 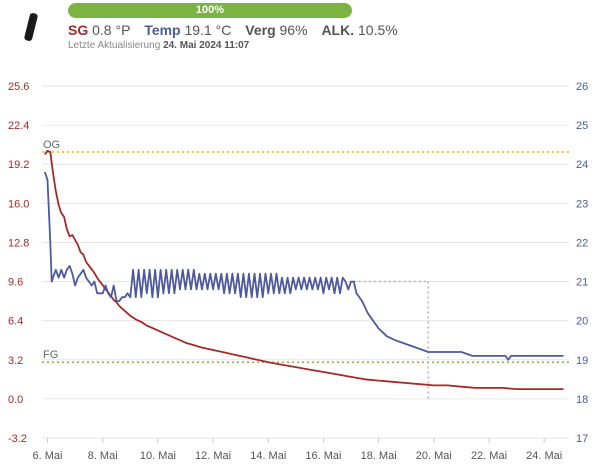 What do you see at coordinates (582, 204) in the screenshot?
I see `y-right-tick-label: 23` at bounding box center [582, 204].